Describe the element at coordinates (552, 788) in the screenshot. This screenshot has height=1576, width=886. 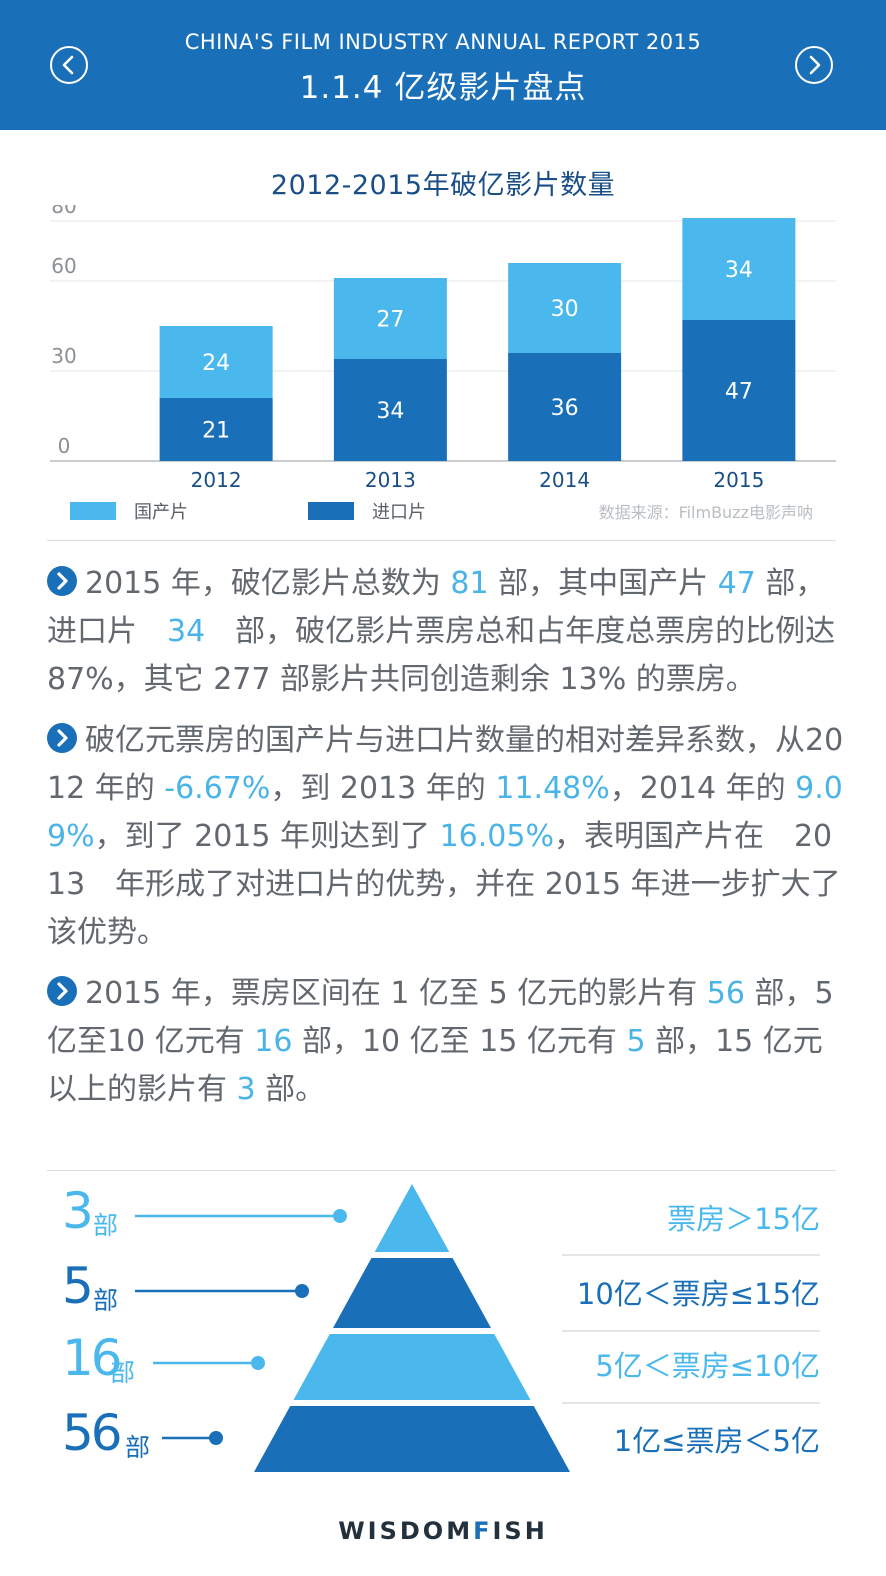
I see `highlight-number: 11.48%` at that location.